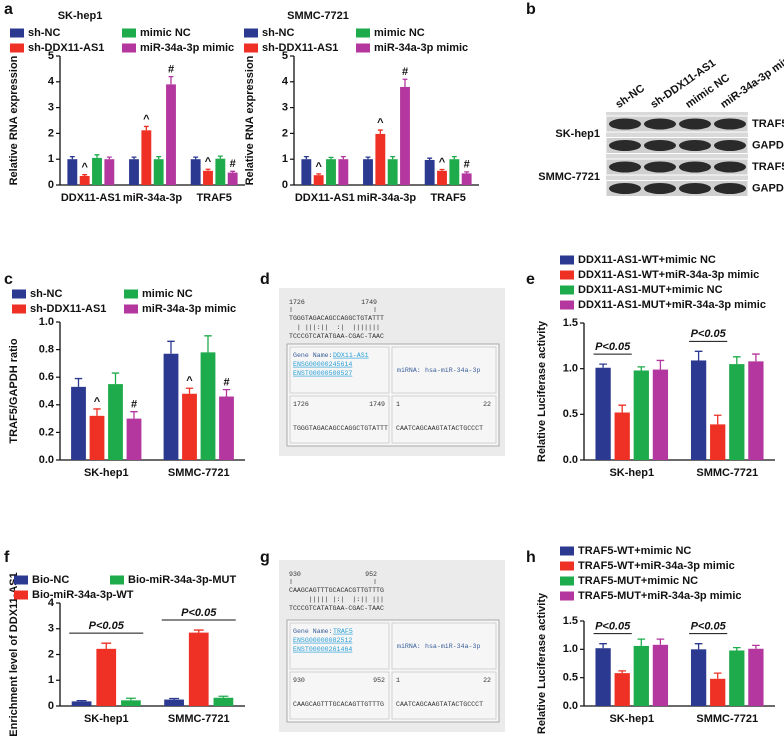 Image resolution: width=784 pixels, height=741 pixels. What do you see at coordinates (46, 432) in the screenshot?
I see `y-tick-label: 0.2` at bounding box center [46, 432].